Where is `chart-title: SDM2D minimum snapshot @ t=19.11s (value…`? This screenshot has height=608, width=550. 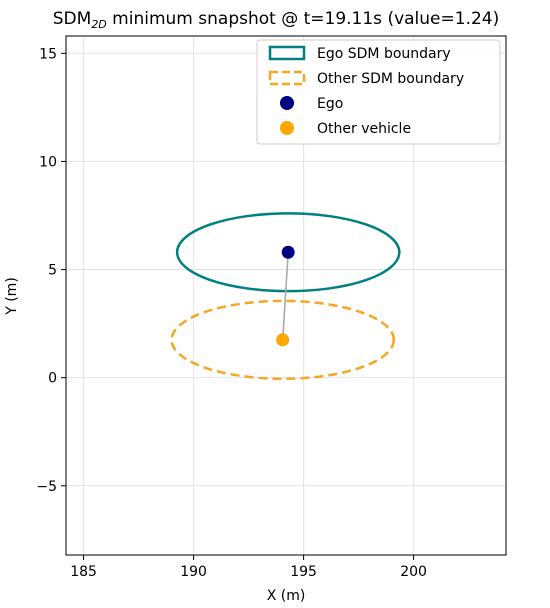 chart-title: SDM2D minimum snapshot @ t=19.11s (value… is located at coordinates (276, 20).